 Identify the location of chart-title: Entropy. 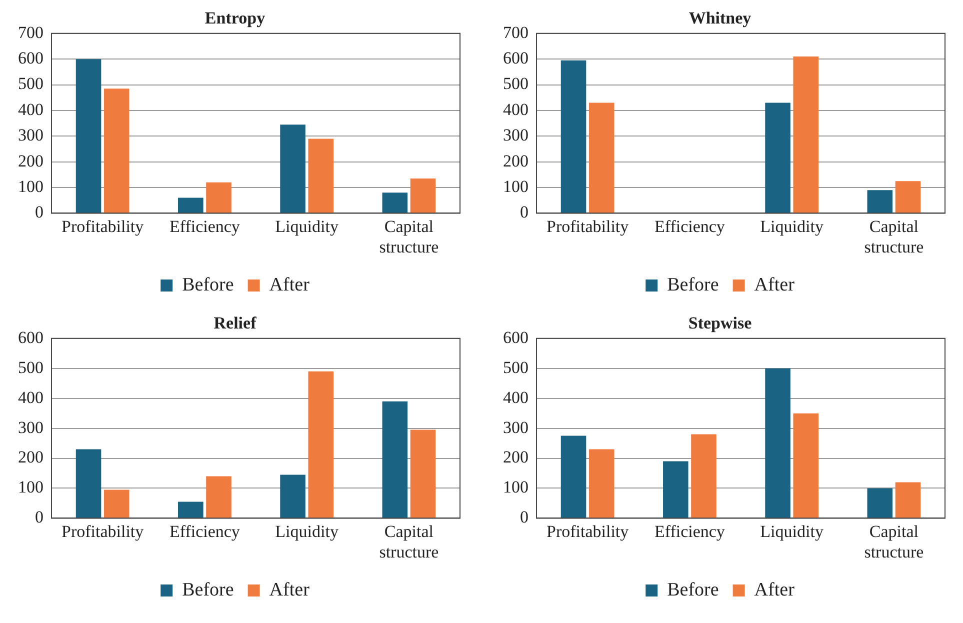
(235, 18).